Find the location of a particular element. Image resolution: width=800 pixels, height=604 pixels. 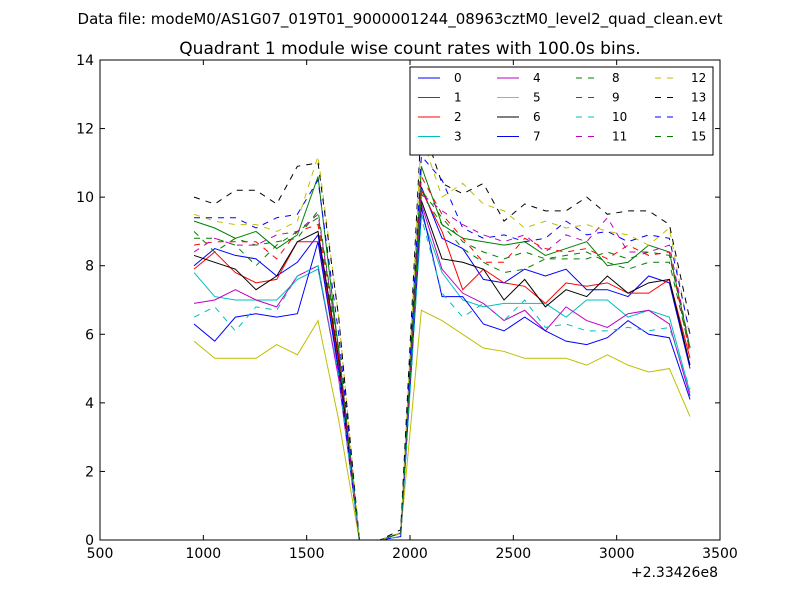

legend-entry-5: 5 is located at coordinates (519, 98).